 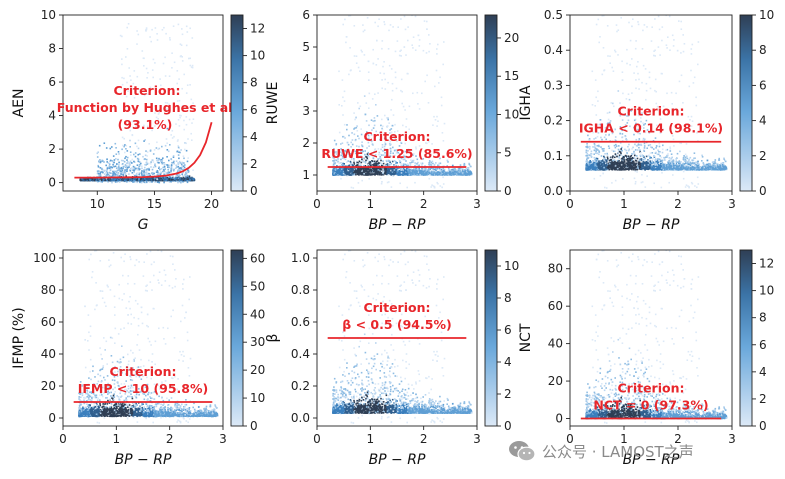 What do you see at coordinates (19, 103) in the screenshot?
I see `y-axis-label: AEN` at bounding box center [19, 103].